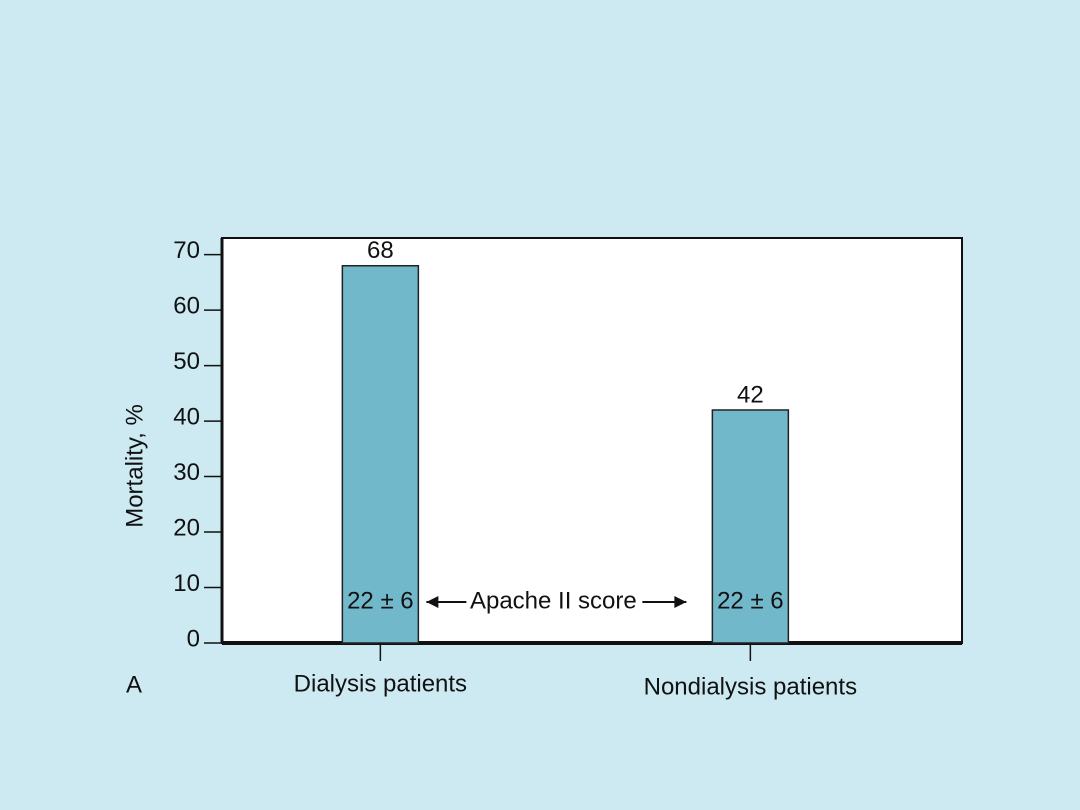 The width and height of the screenshot is (1080, 810). I want to click on y-axis-label: Mortality, %, so click(134, 466).